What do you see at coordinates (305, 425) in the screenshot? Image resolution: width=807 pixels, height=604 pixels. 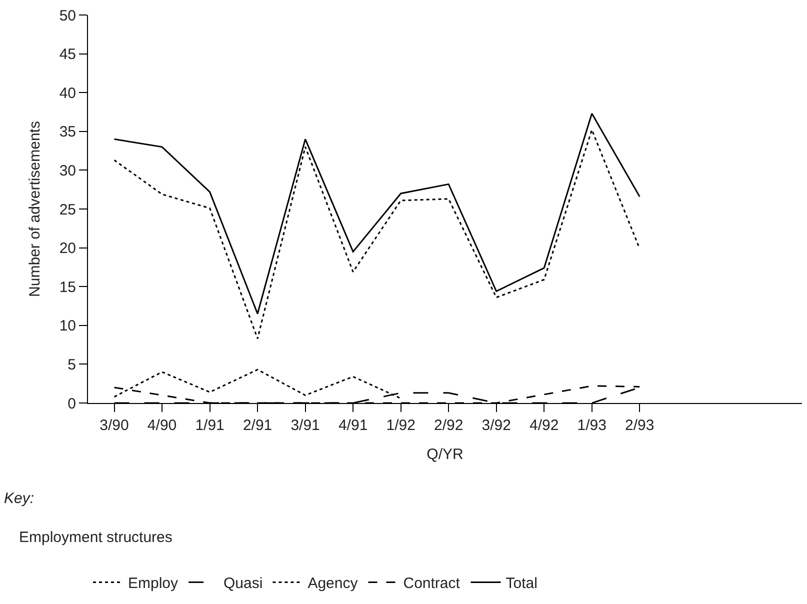 I see `x-tick-label: 3/91` at bounding box center [305, 425].